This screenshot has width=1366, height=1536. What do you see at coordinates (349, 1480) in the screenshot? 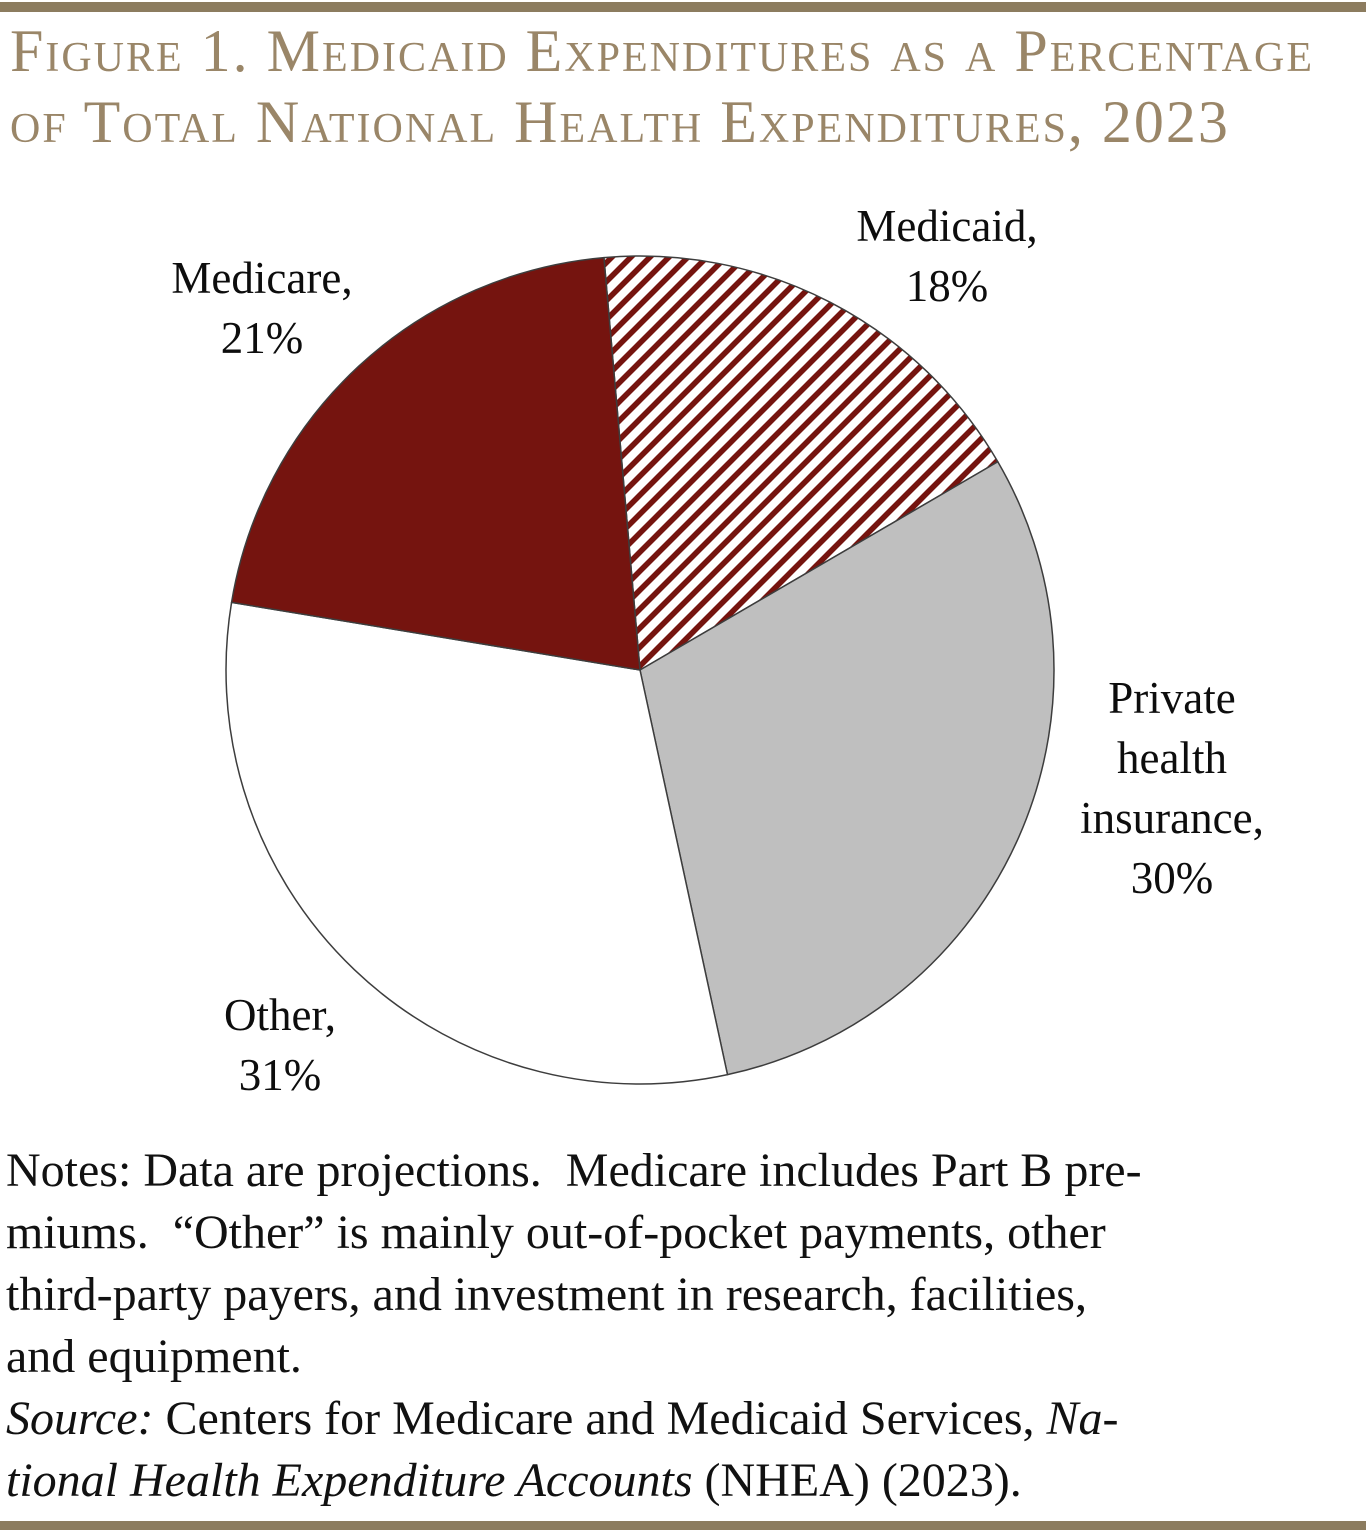
I see `notes-text-italic: tional Health Expenditure Accounts` at bounding box center [349, 1480].